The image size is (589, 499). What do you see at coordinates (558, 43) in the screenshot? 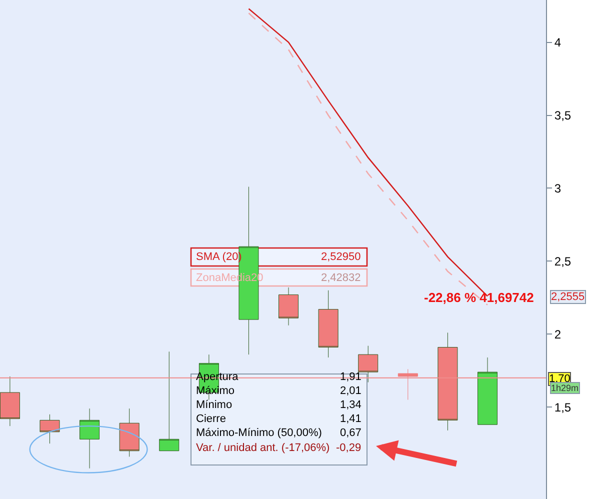
I see `y-tick-label: 4` at bounding box center [558, 43].